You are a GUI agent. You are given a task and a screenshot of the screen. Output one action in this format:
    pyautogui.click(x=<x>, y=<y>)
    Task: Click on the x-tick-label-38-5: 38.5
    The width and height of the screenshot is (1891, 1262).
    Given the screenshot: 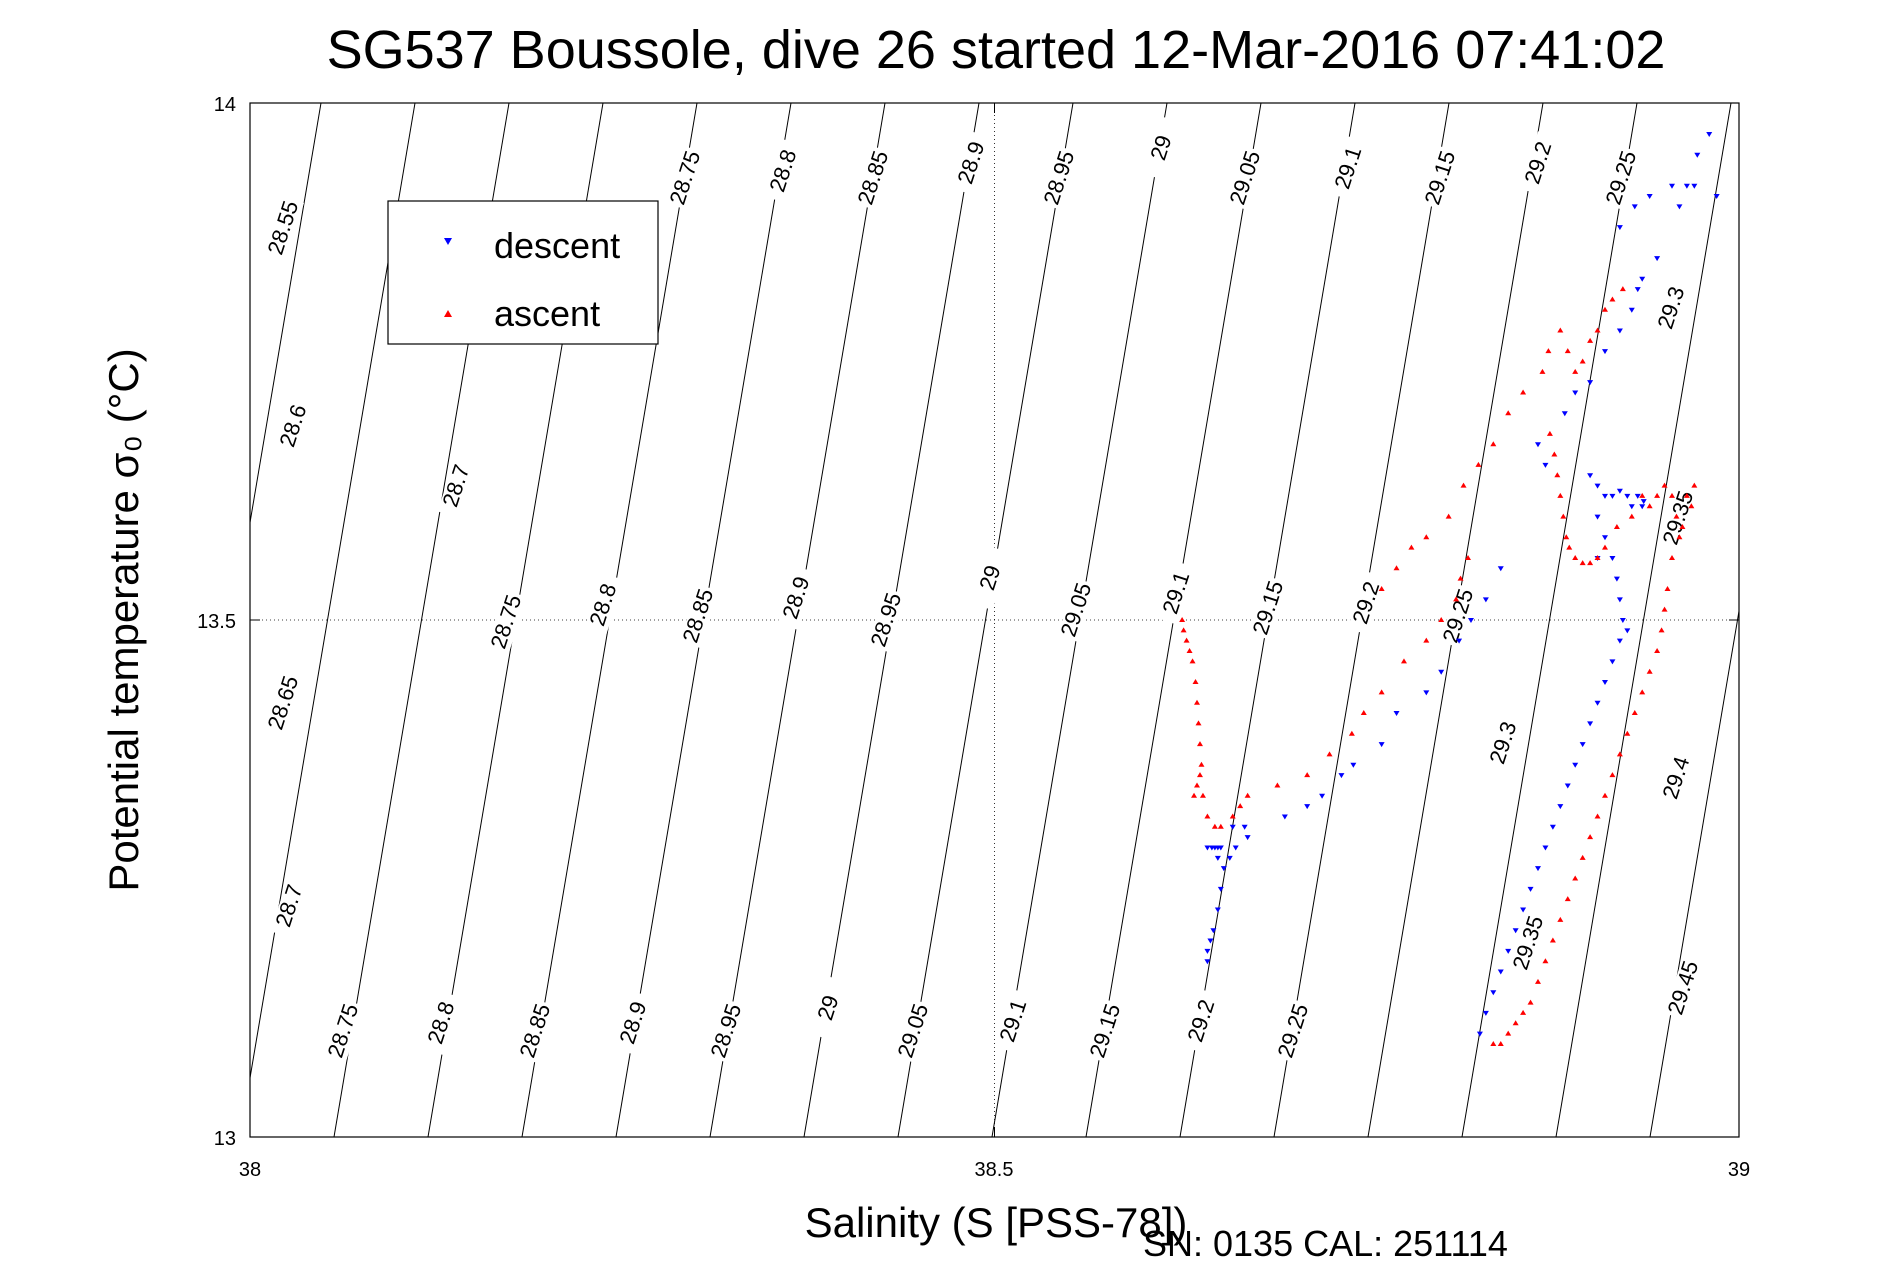 What is the action you would take?
    pyautogui.click(x=994, y=1170)
    